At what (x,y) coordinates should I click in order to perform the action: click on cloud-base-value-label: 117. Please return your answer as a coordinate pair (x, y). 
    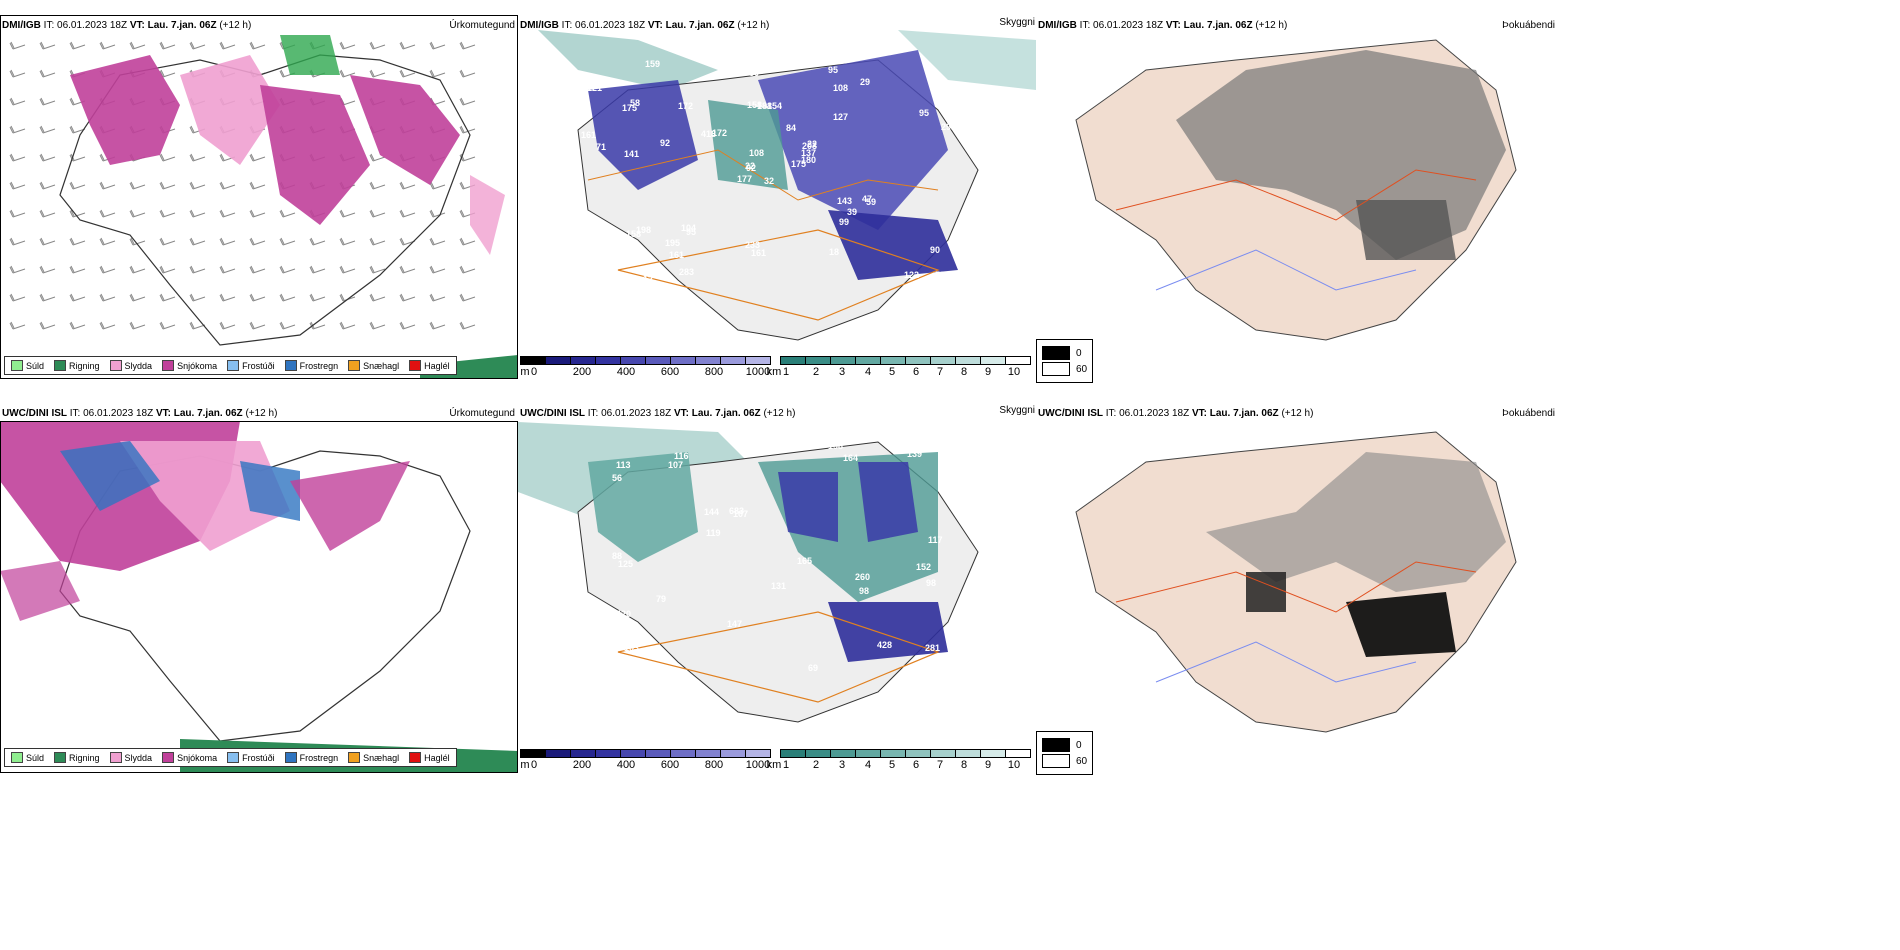
    Looking at the image, I should click on (935, 540).